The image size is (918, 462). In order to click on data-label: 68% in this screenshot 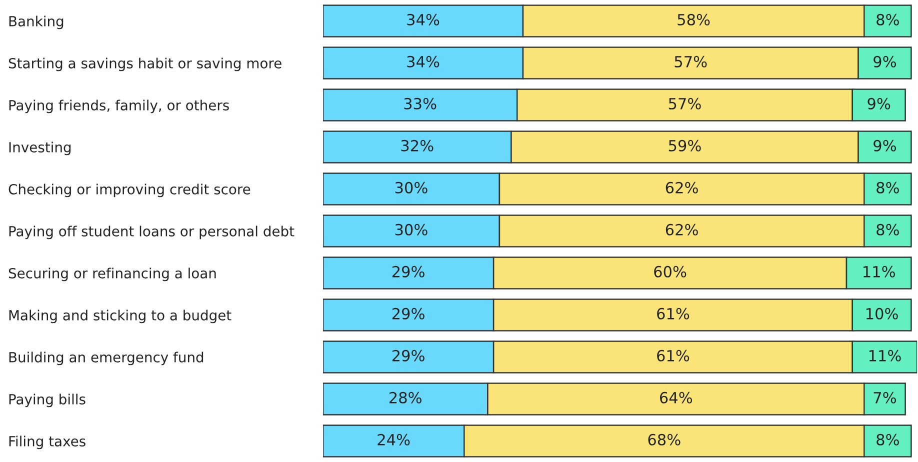, I will do `click(664, 440)`.